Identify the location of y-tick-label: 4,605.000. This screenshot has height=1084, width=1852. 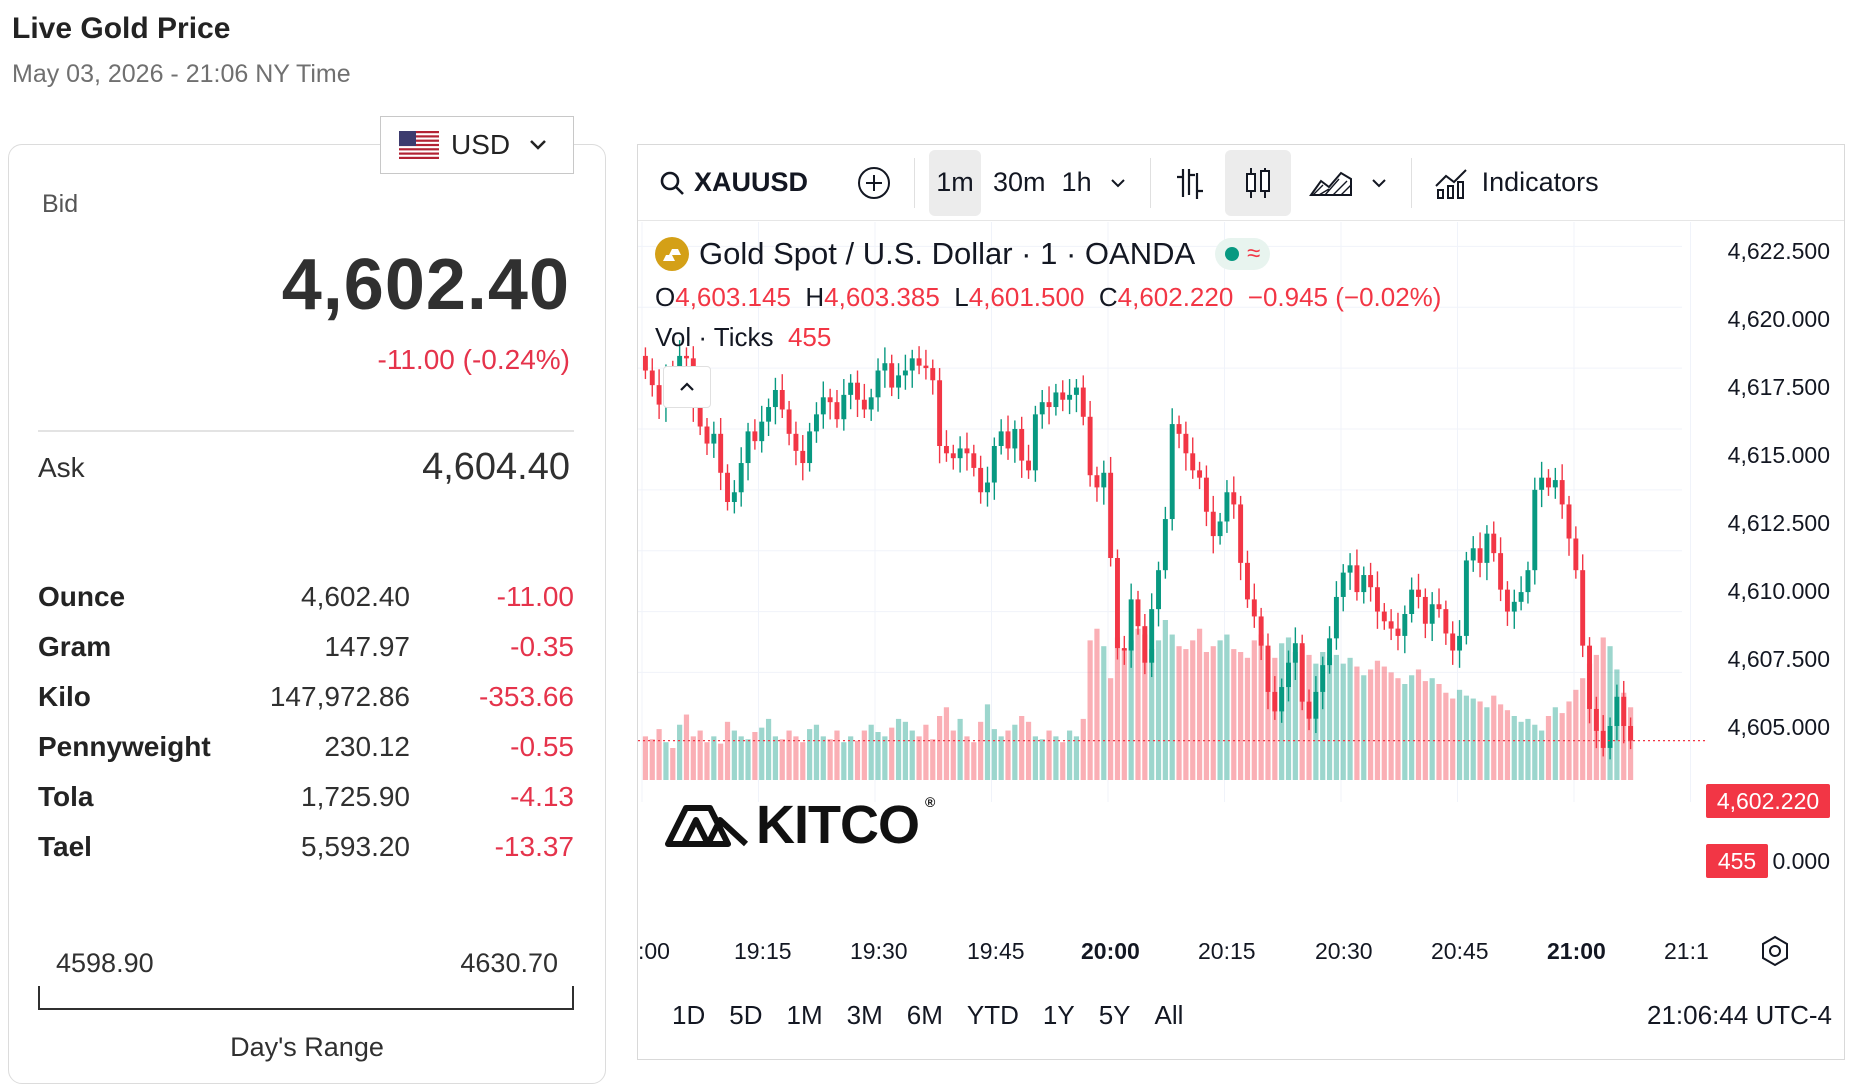
(1778, 727).